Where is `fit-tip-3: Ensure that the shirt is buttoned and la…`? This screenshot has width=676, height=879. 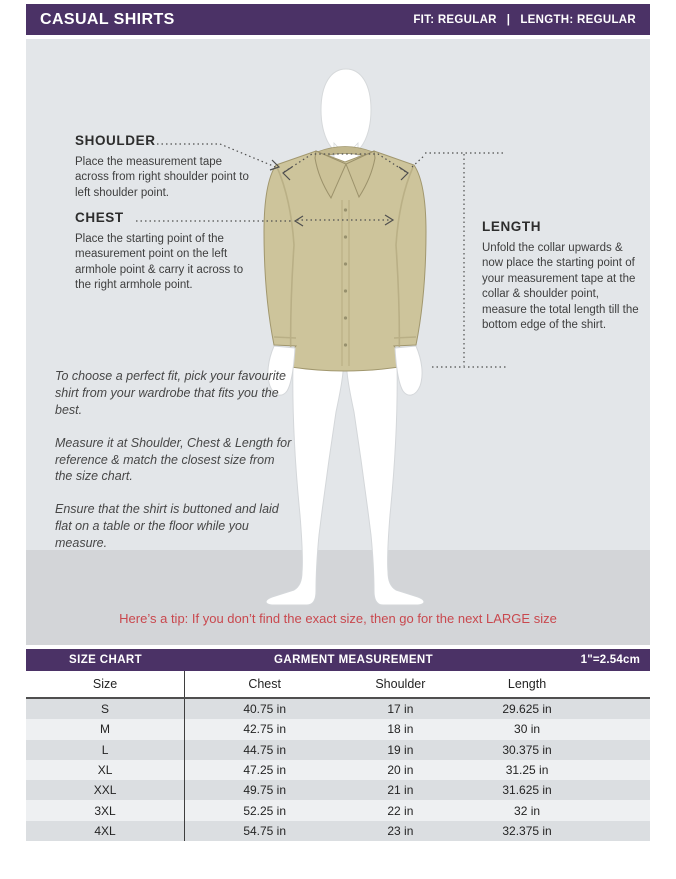
fit-tip-3: Ensure that the shirt is buttoned and la… is located at coordinates (167, 526).